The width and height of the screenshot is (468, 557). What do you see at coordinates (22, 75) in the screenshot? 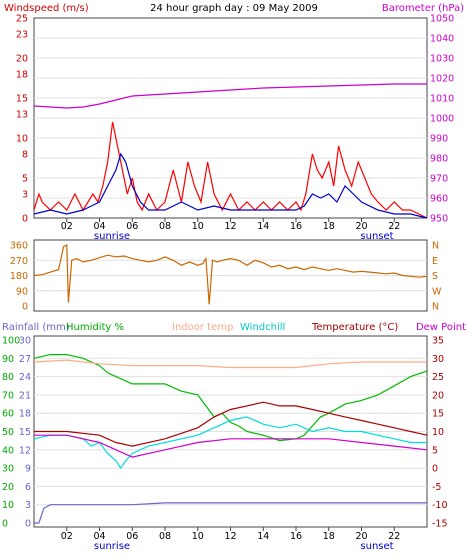
I see `left-tick-windspeed: 18` at bounding box center [22, 75].